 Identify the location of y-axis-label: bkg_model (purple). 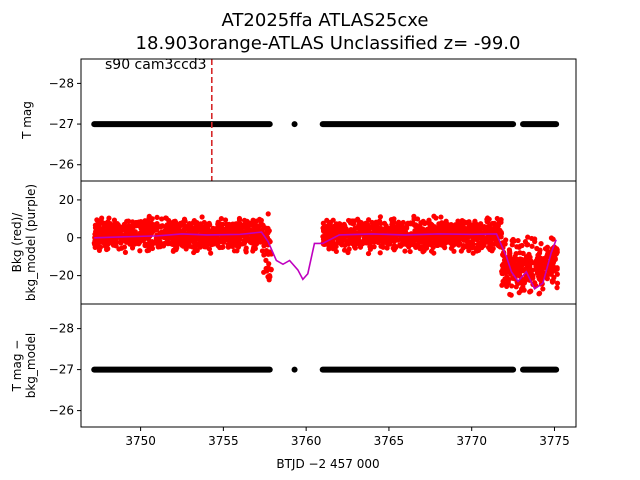
(31, 242).